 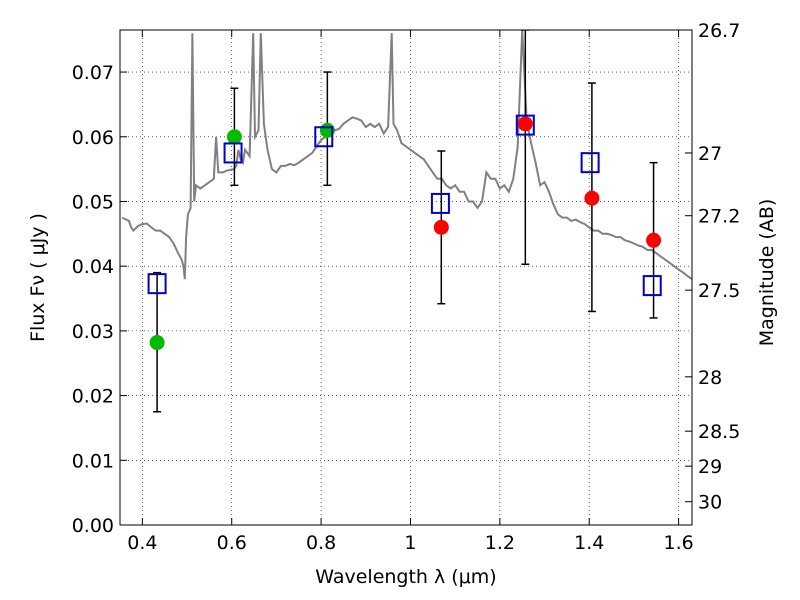 What do you see at coordinates (93, 73) in the screenshot?
I see `y-tick-label: 0.07` at bounding box center [93, 73].